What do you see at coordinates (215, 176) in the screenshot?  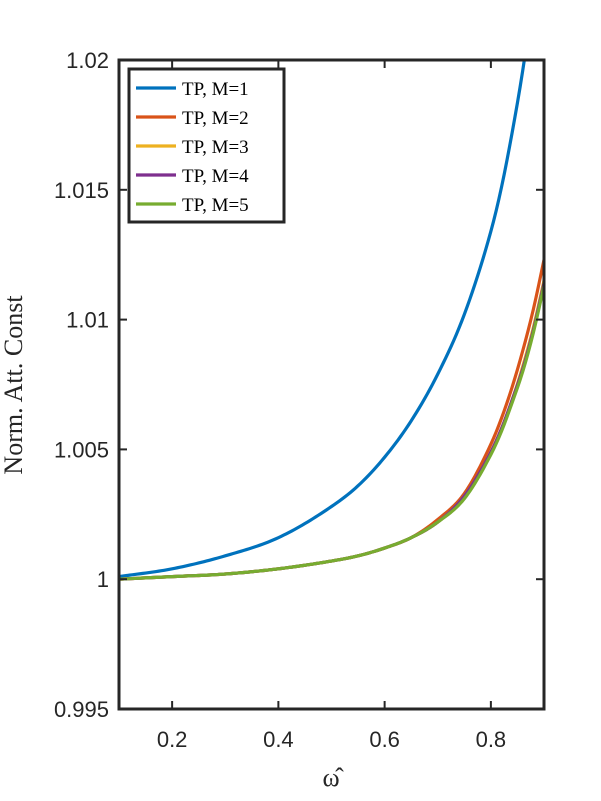 I see `legend-label-m4: TP, M=4` at bounding box center [215, 176].